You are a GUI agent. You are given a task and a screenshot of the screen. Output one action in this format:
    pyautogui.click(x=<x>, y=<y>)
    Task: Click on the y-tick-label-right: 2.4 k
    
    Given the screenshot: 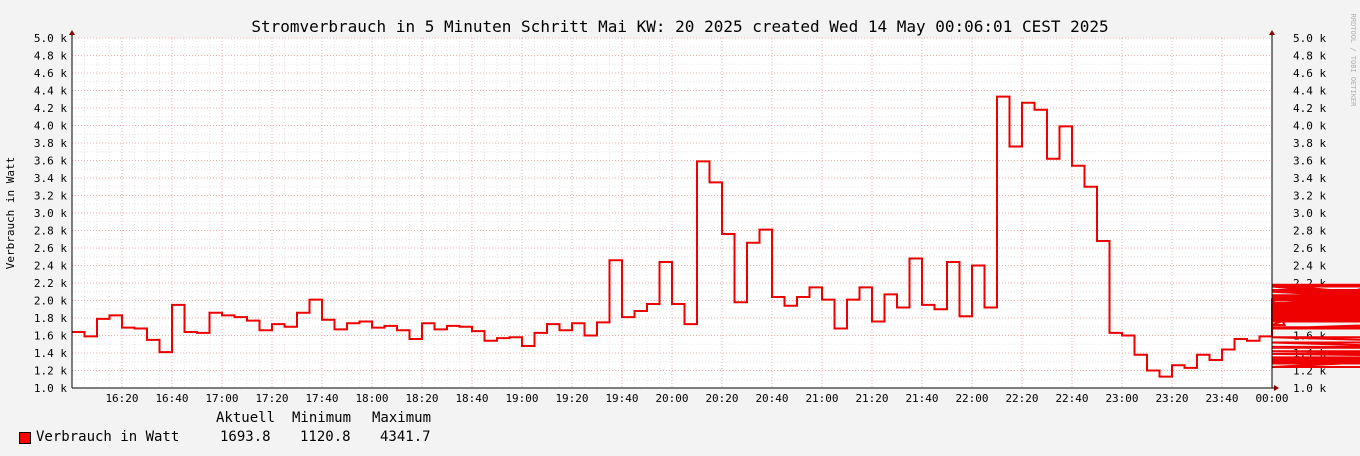 What is the action you would take?
    pyautogui.click(x=1309, y=266)
    